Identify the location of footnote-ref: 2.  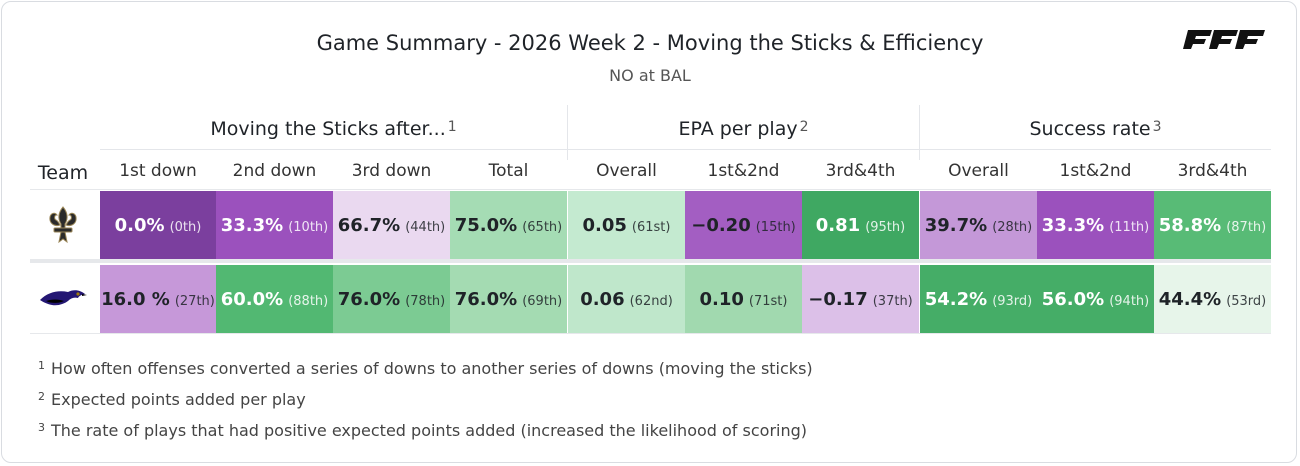
(804, 127).